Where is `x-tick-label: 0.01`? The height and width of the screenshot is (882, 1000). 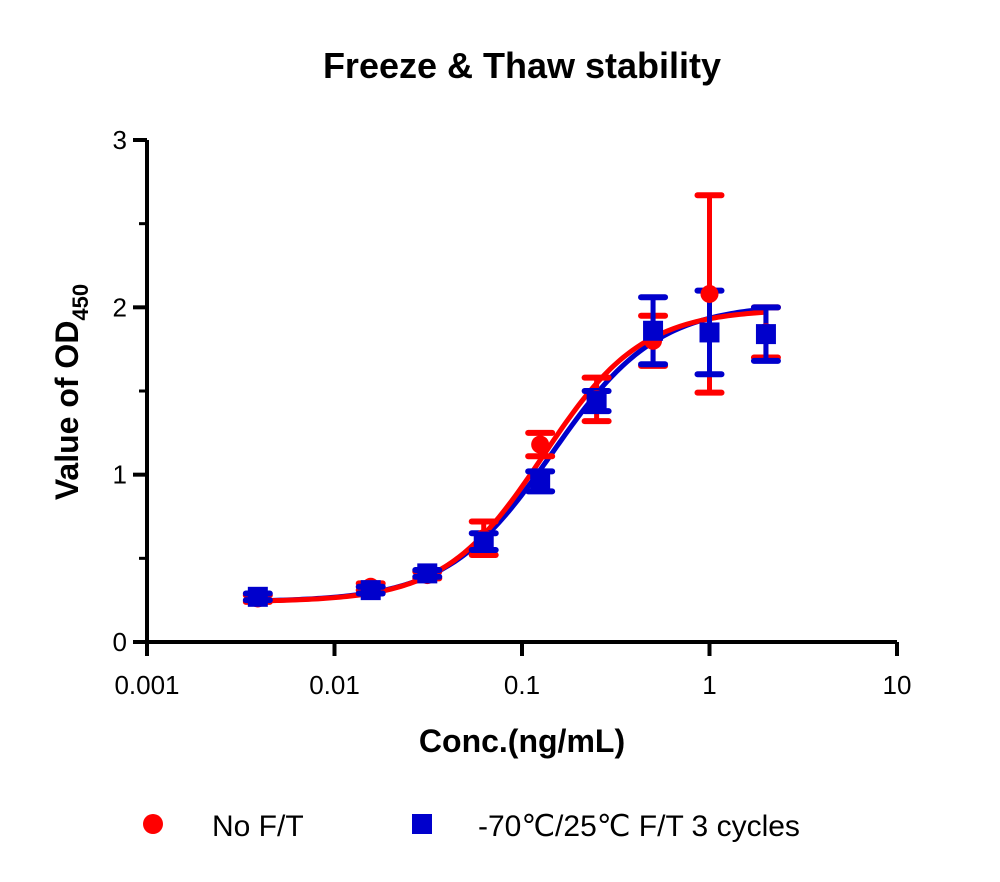 x-tick-label: 0.01 is located at coordinates (334, 685).